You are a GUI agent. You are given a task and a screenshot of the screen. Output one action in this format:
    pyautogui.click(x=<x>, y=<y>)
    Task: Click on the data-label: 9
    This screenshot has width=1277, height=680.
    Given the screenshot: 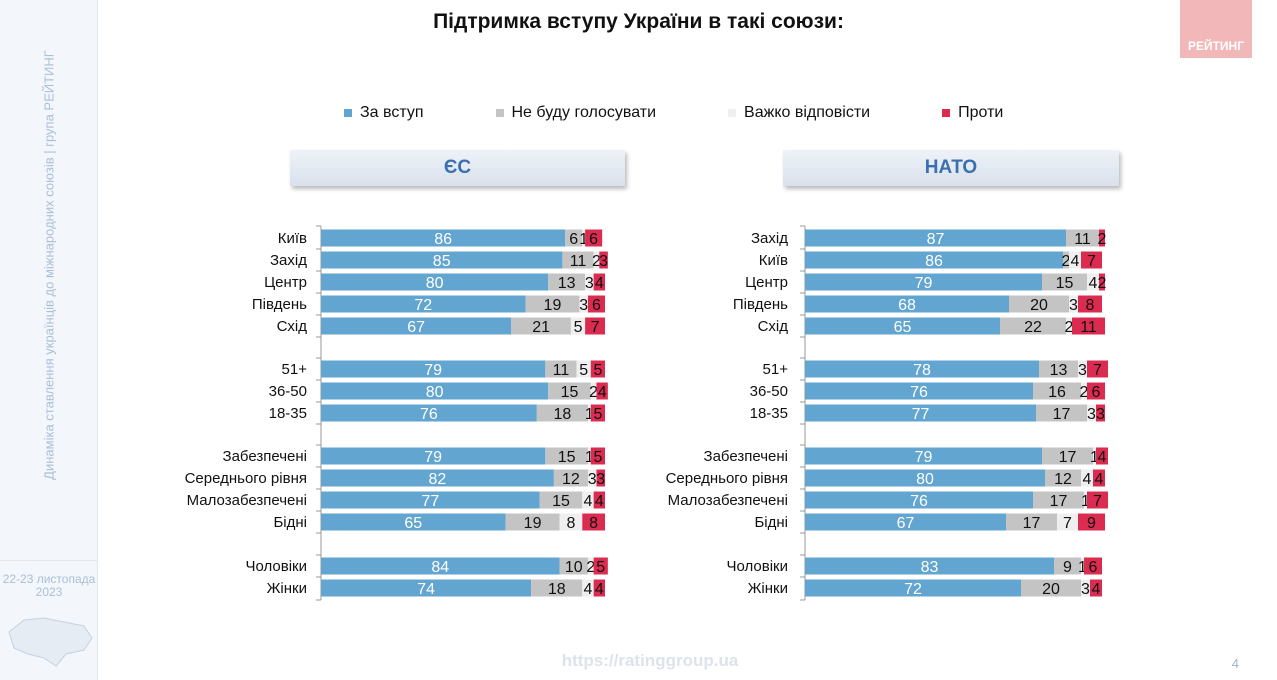 What is the action you would take?
    pyautogui.click(x=1091, y=523)
    